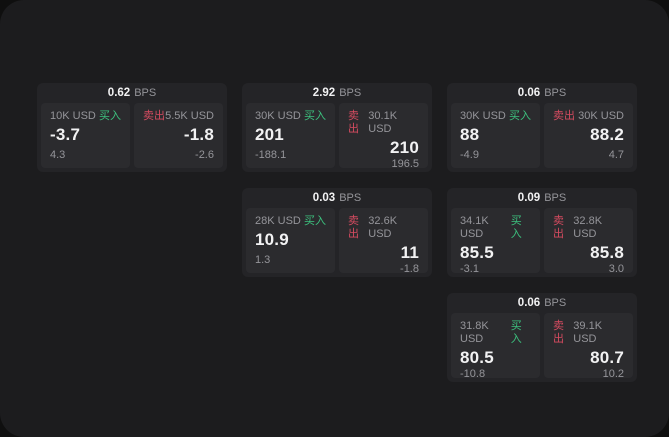  Describe the element at coordinates (383, 241) in the screenshot. I see `sell-panel: 卖出 32.6K USD 11 -1.8` at that location.